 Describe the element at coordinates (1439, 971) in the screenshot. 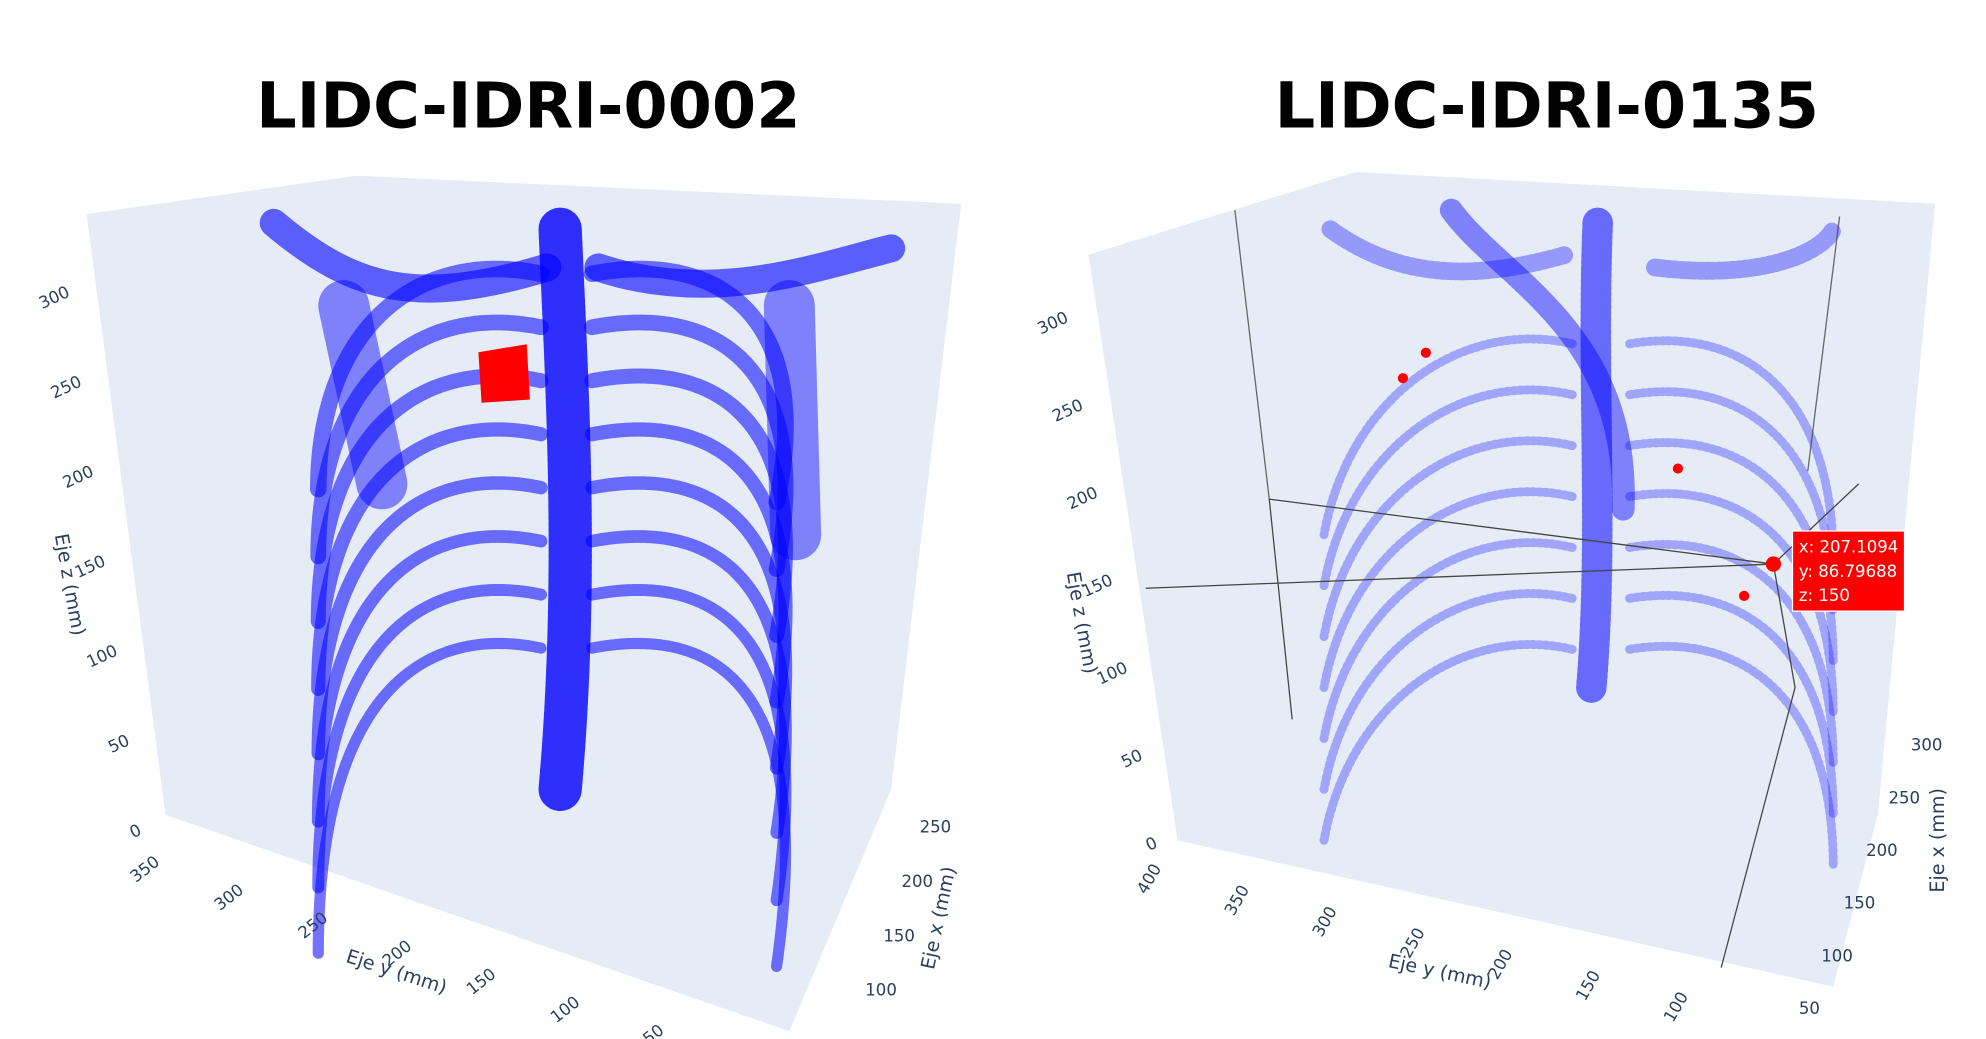

I see `axis-title: Eje y (mm)` at that location.